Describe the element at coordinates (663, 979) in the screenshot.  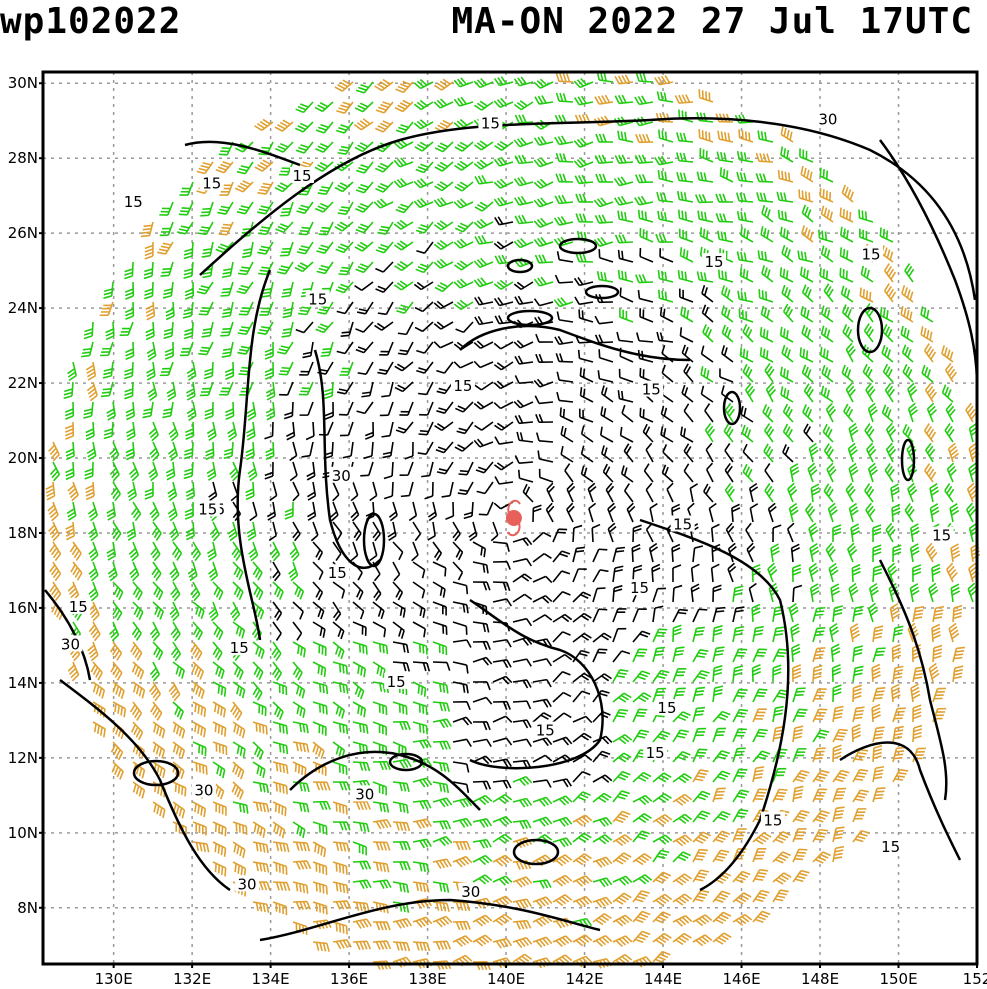
I see `lon-tick-label: 144E` at that location.